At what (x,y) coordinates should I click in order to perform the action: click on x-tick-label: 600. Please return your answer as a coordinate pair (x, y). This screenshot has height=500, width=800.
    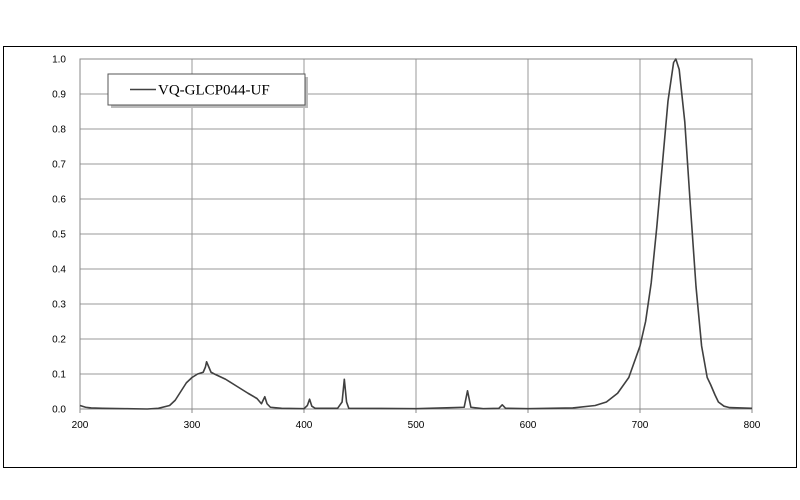
    Looking at the image, I should click on (528, 425).